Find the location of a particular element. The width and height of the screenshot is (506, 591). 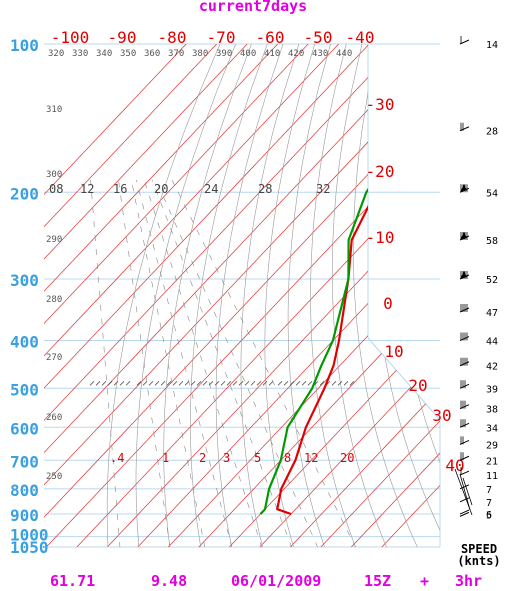

temp-label-40: 40 is located at coordinates (454, 465).